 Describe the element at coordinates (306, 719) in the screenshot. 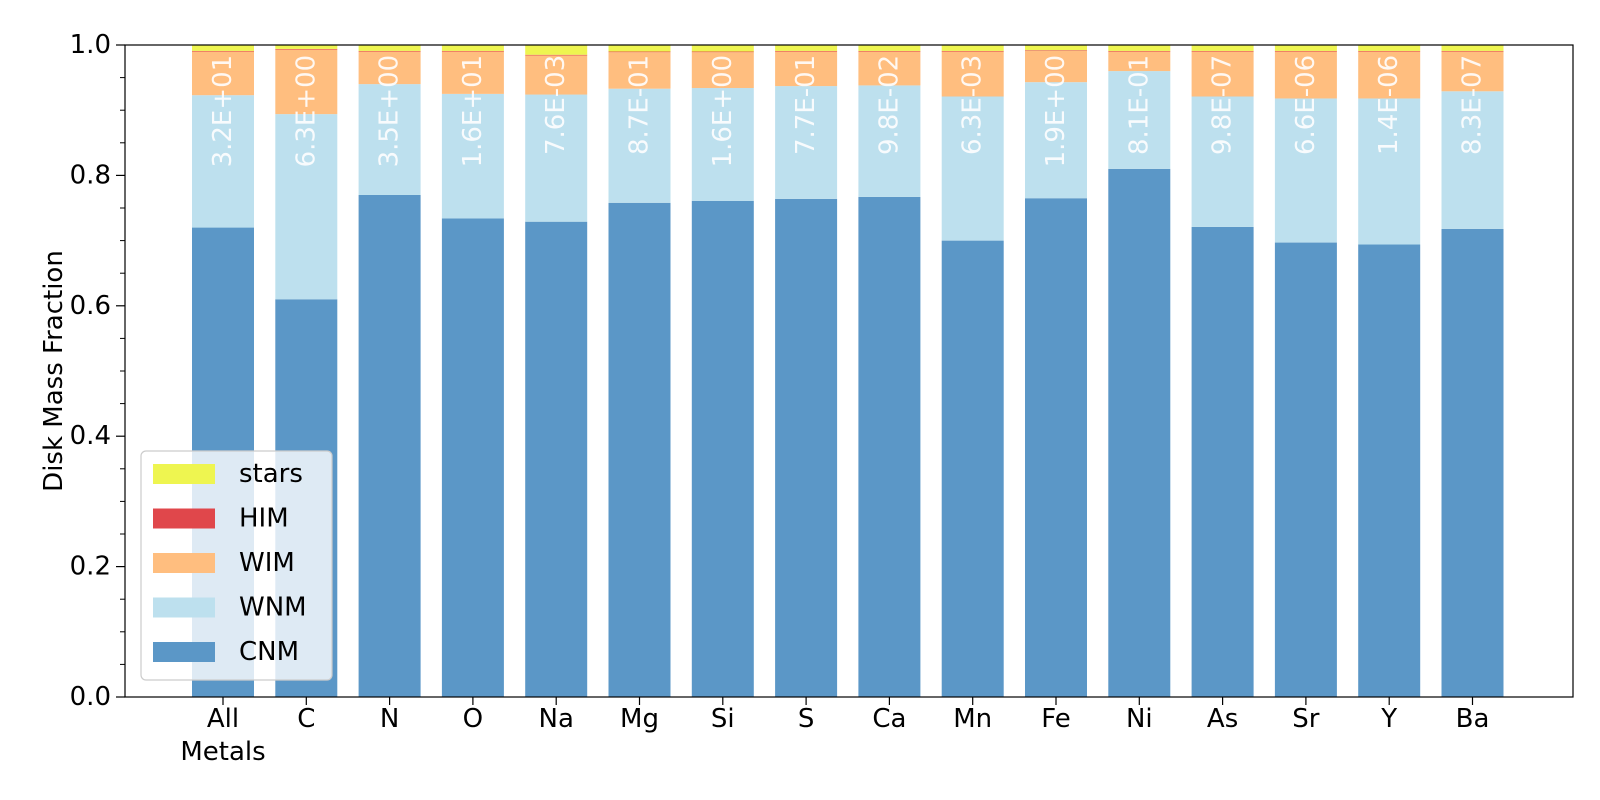

I see `x-tick-label-1: C` at that location.